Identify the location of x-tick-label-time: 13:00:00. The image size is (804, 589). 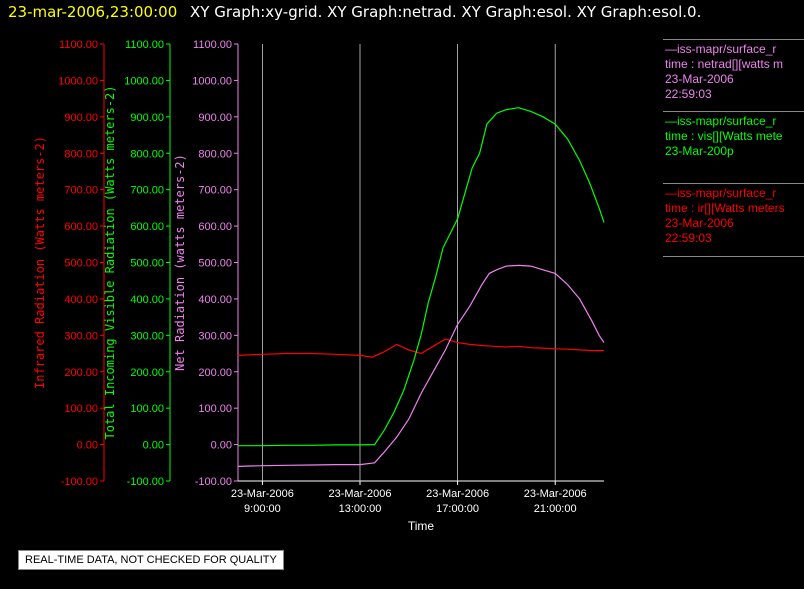
(360, 509).